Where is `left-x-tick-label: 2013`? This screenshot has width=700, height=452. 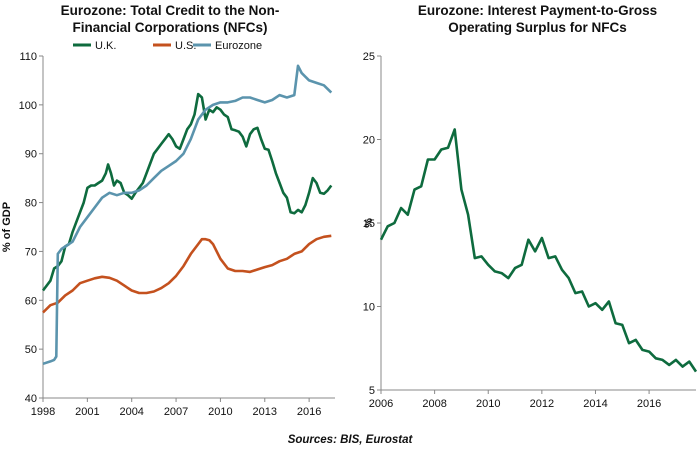 left-x-tick-label: 2013 is located at coordinates (265, 412).